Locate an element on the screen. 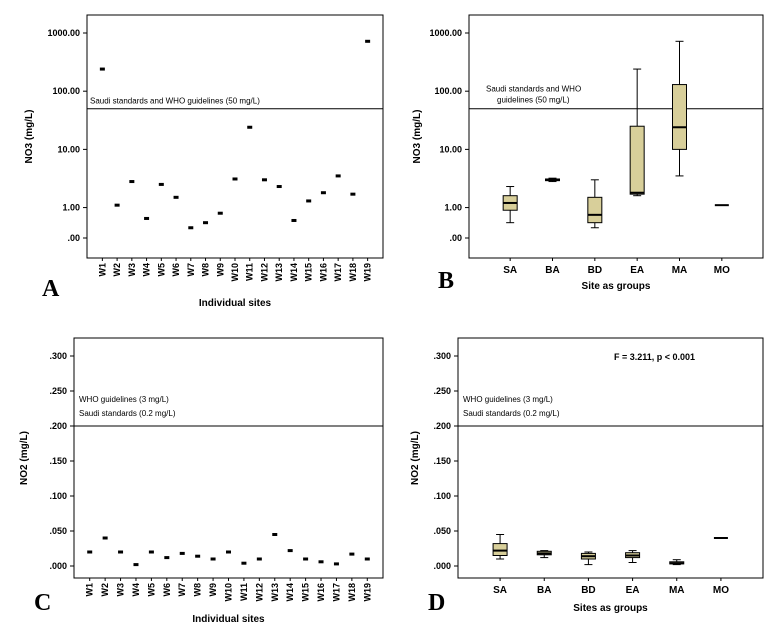 The height and width of the screenshot is (633, 768). x-tick-label: W9 is located at coordinates (213, 590).